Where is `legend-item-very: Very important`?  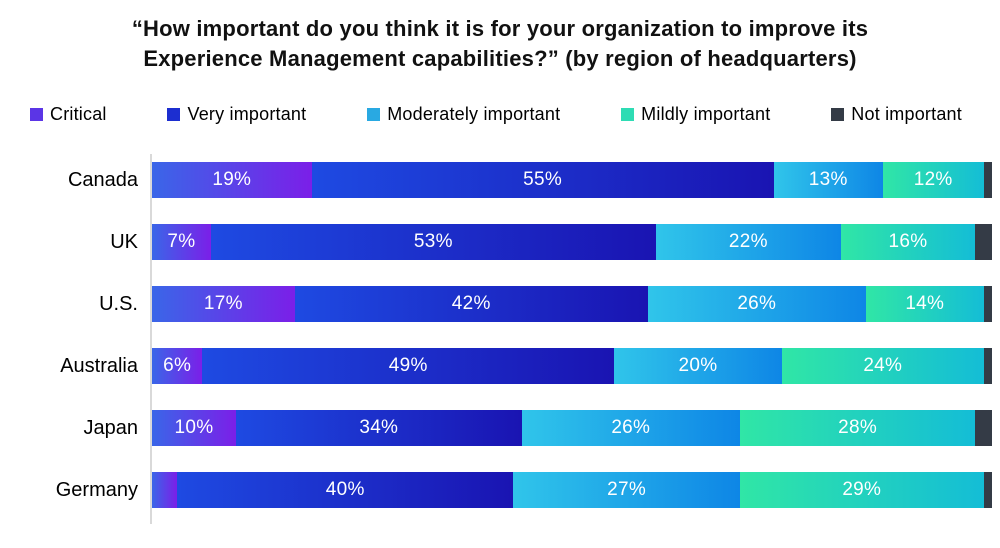
legend-item-very: Very important is located at coordinates (236, 114).